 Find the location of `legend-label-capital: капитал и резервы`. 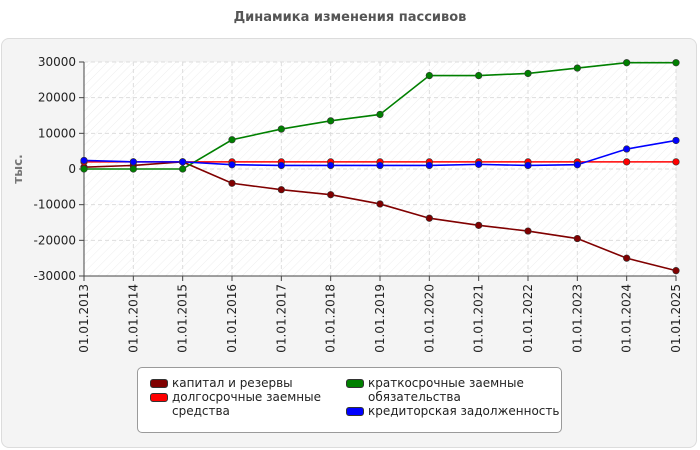

legend-label-capital: капитал и резервы is located at coordinates (232, 383).